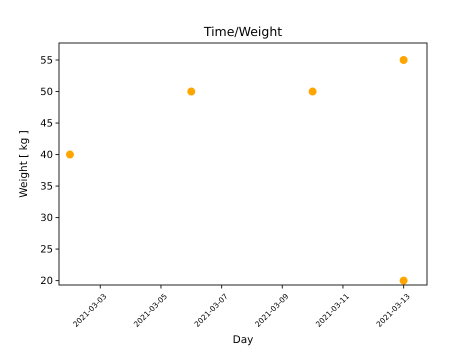  I want to click on y-axis-title: Weight [ kg ], so click(24, 164).